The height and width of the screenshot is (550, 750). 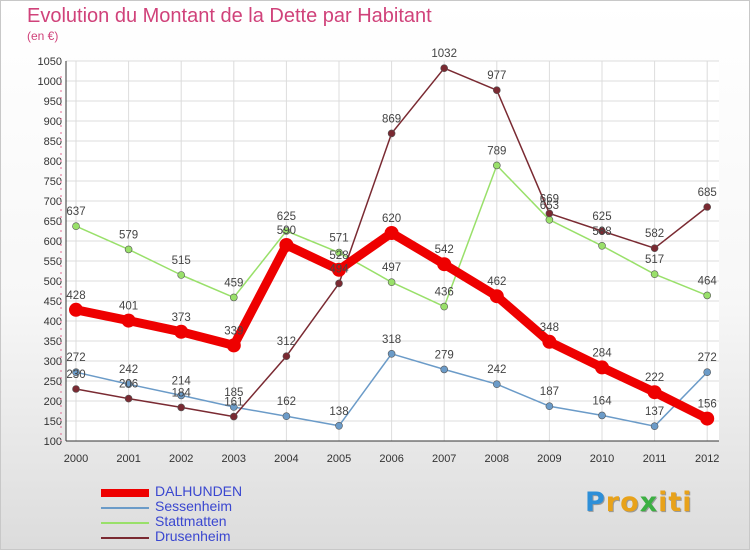 I want to click on y-tick-label: 1000, so click(x=50, y=82).